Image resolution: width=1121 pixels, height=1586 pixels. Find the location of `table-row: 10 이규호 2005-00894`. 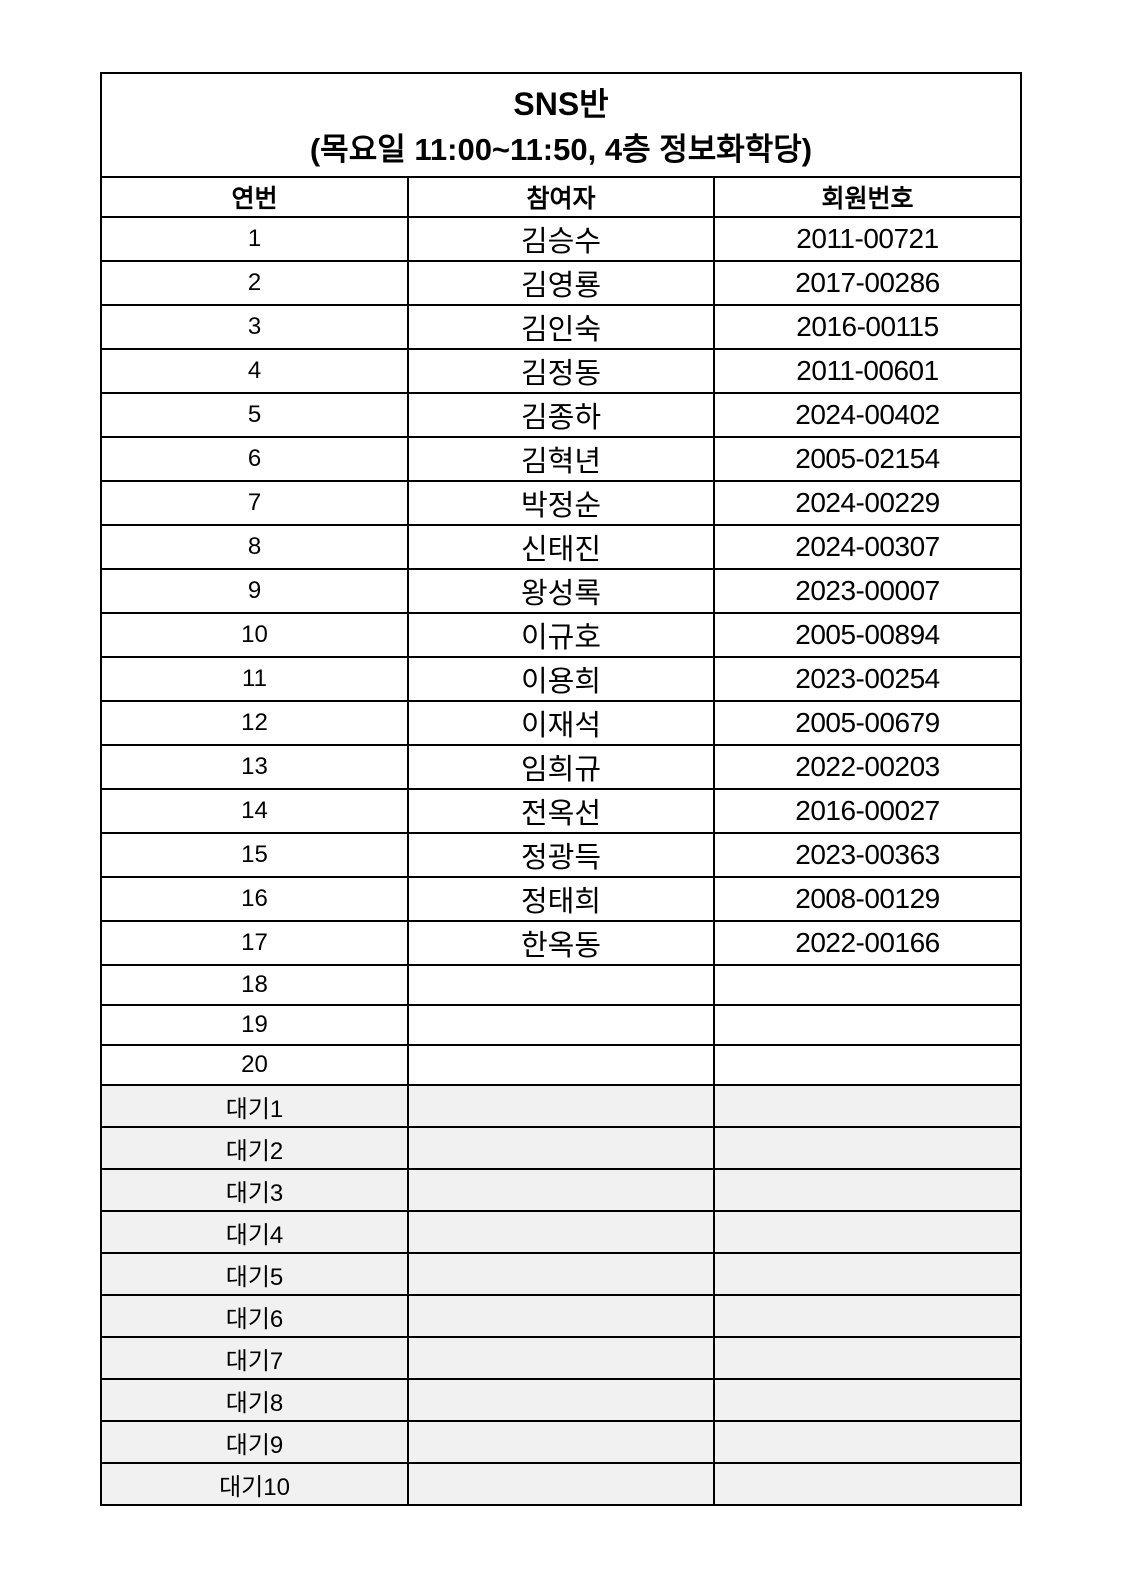

table-row: 10 이규호 2005-00894 is located at coordinates (561, 635).